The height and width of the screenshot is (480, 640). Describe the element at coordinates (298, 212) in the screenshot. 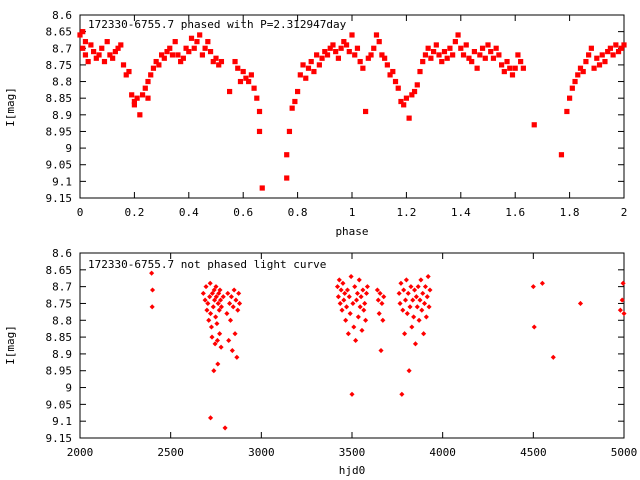

I see `x-tick-label: 0.8` at that location.